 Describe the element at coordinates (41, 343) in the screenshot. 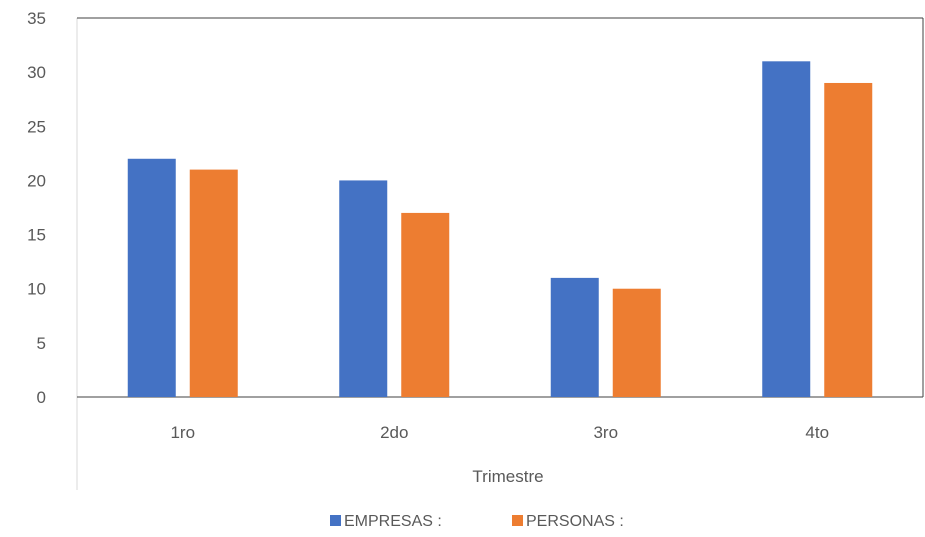

I see `y-tick-label: 5` at that location.